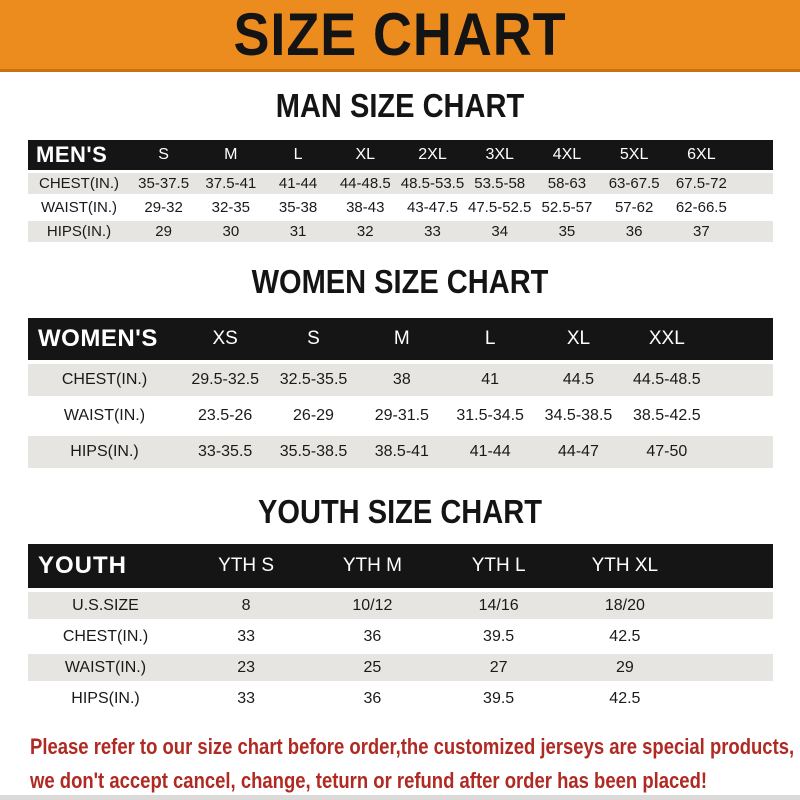  What do you see at coordinates (567, 154) in the screenshot?
I see `size-column-header: 4XL` at bounding box center [567, 154].